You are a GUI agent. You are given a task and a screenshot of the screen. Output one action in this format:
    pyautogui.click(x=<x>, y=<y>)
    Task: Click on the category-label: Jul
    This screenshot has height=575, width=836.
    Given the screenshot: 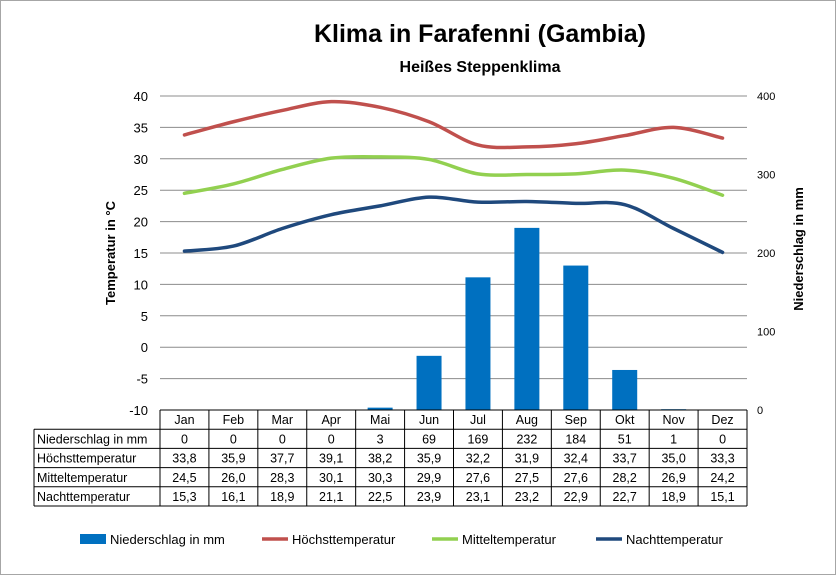 What is the action you would take?
    pyautogui.click(x=478, y=420)
    